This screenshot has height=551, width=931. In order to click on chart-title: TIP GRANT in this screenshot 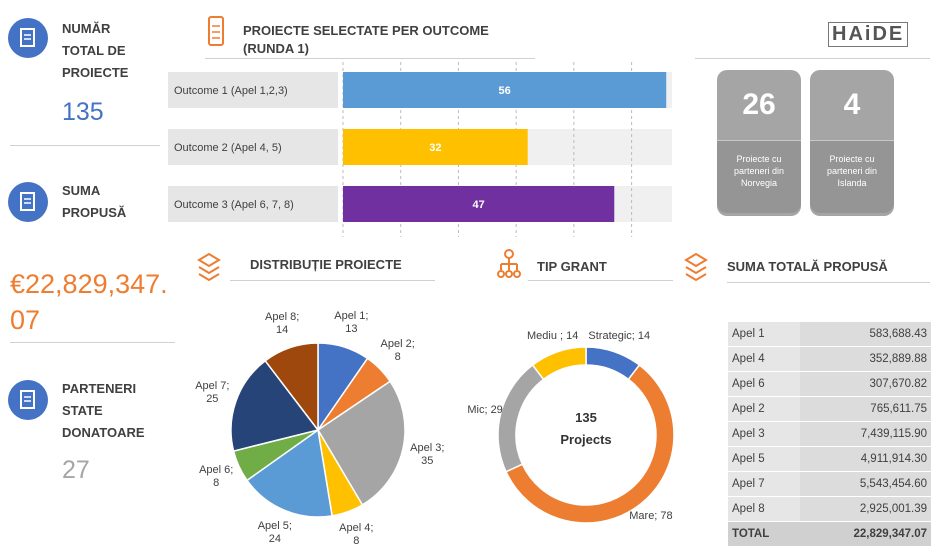, I will do `click(572, 266)`.